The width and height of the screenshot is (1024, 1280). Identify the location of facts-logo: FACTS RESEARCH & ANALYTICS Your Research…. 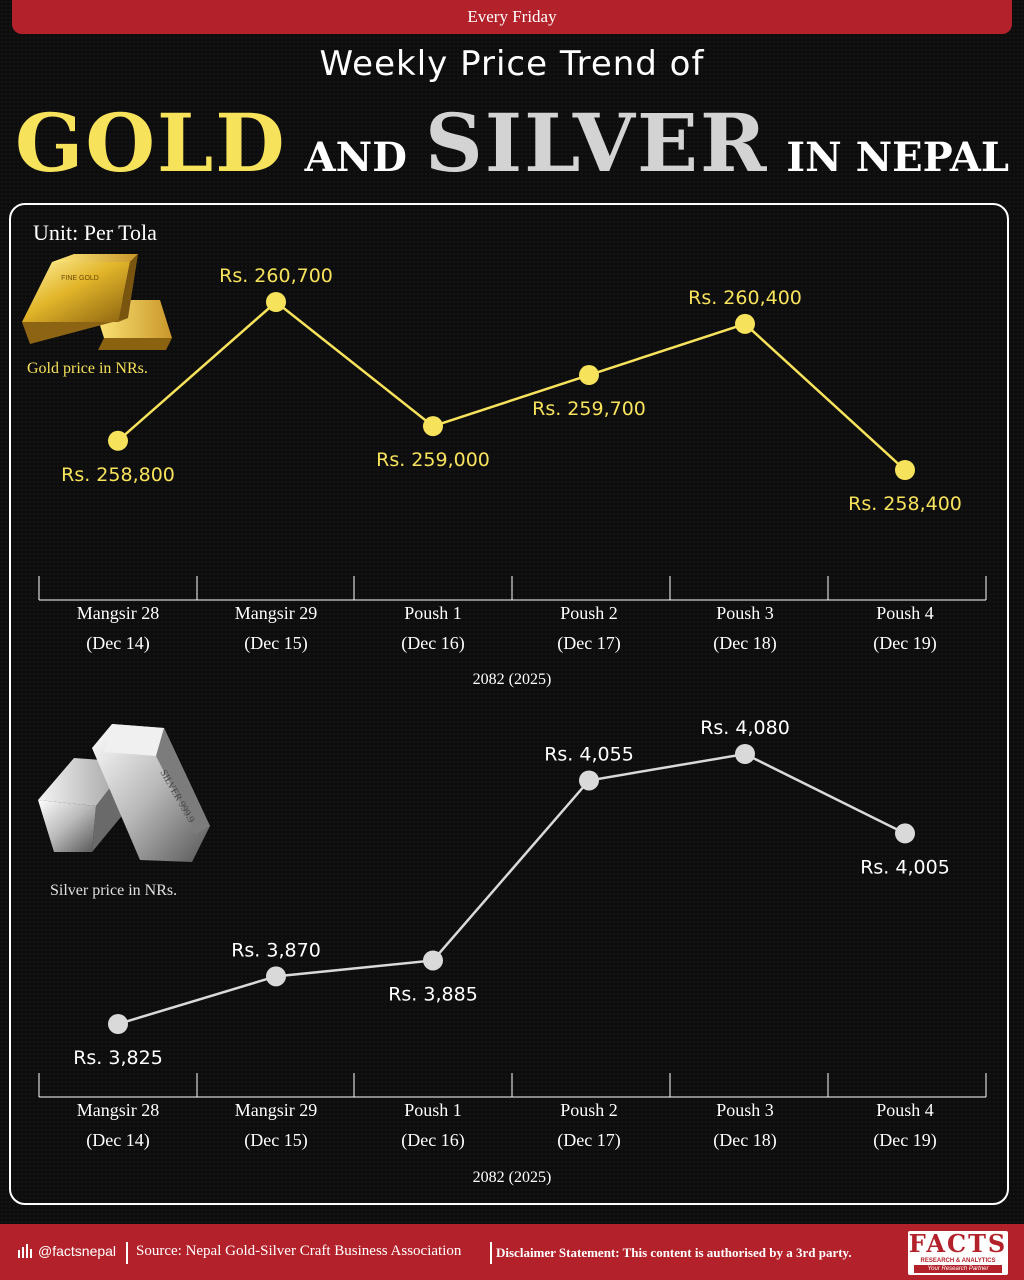
(958, 1253).